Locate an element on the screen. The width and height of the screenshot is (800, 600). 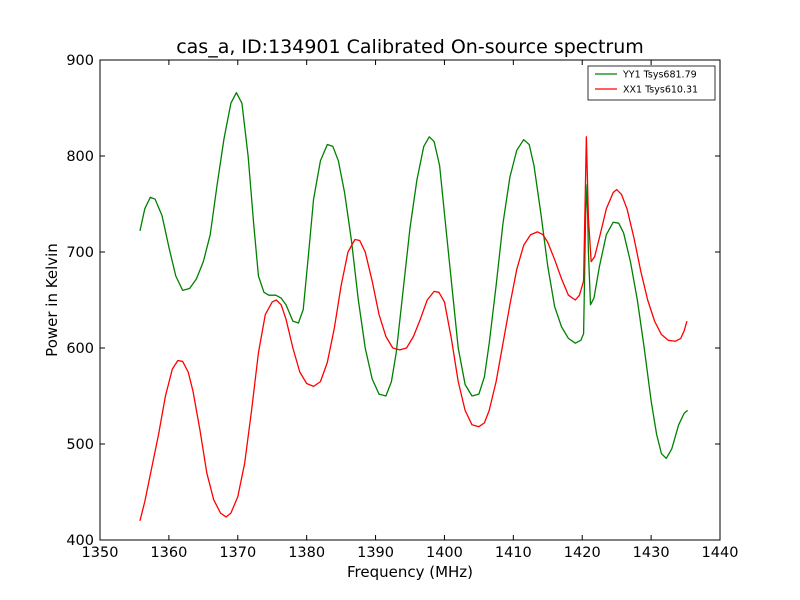
x-tick-label: 1420 is located at coordinates (582, 553).